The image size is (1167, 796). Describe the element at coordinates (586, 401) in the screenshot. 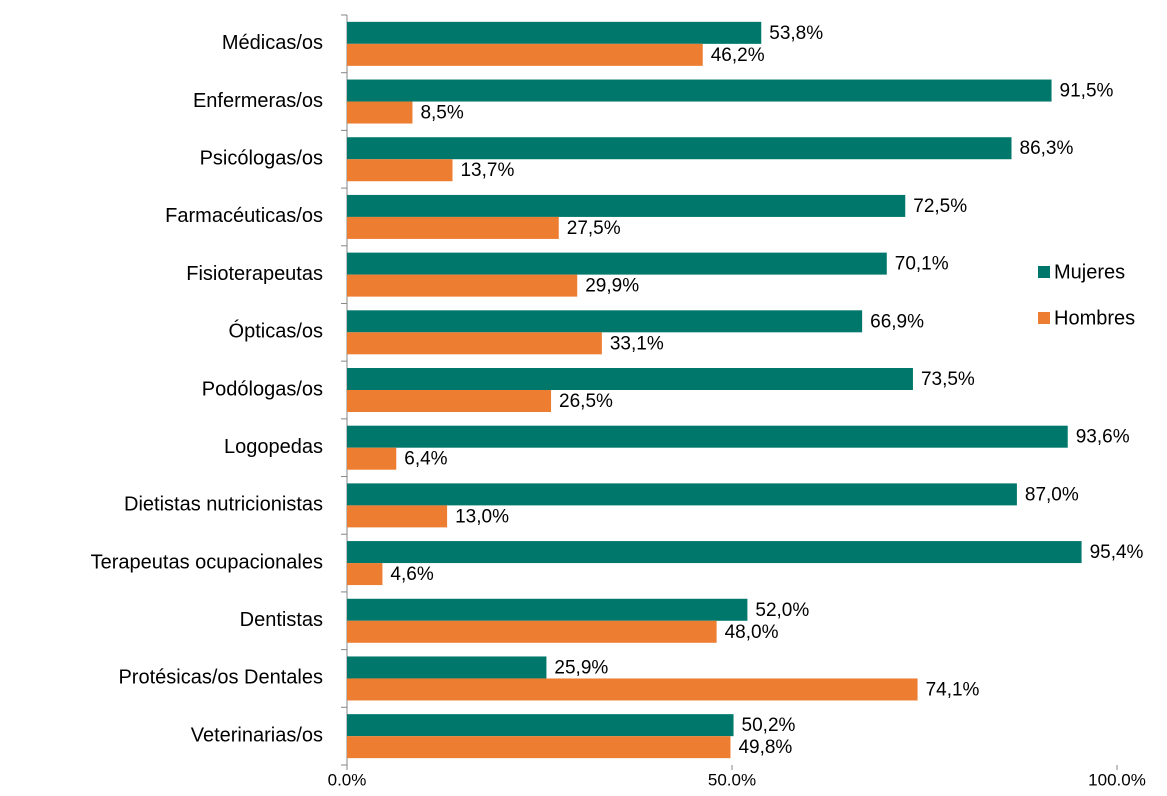

I see `value-label: 26,5%` at that location.